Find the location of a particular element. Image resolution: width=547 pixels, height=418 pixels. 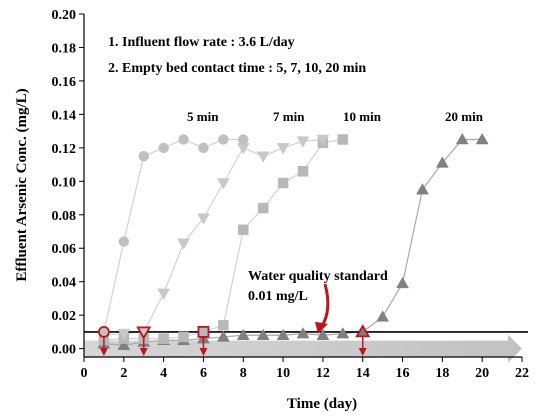

breakthrough-markers is located at coordinates (234, 340).